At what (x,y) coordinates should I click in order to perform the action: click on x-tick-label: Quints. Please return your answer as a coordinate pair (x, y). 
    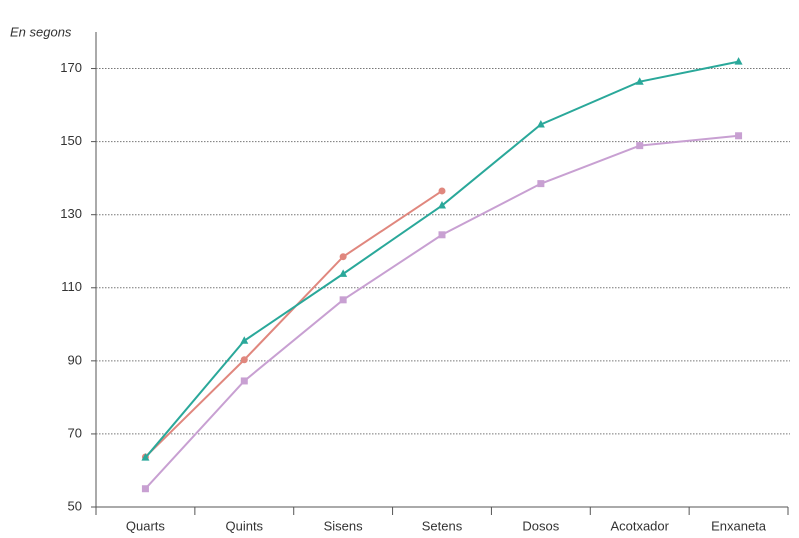
    Looking at the image, I should click on (244, 525).